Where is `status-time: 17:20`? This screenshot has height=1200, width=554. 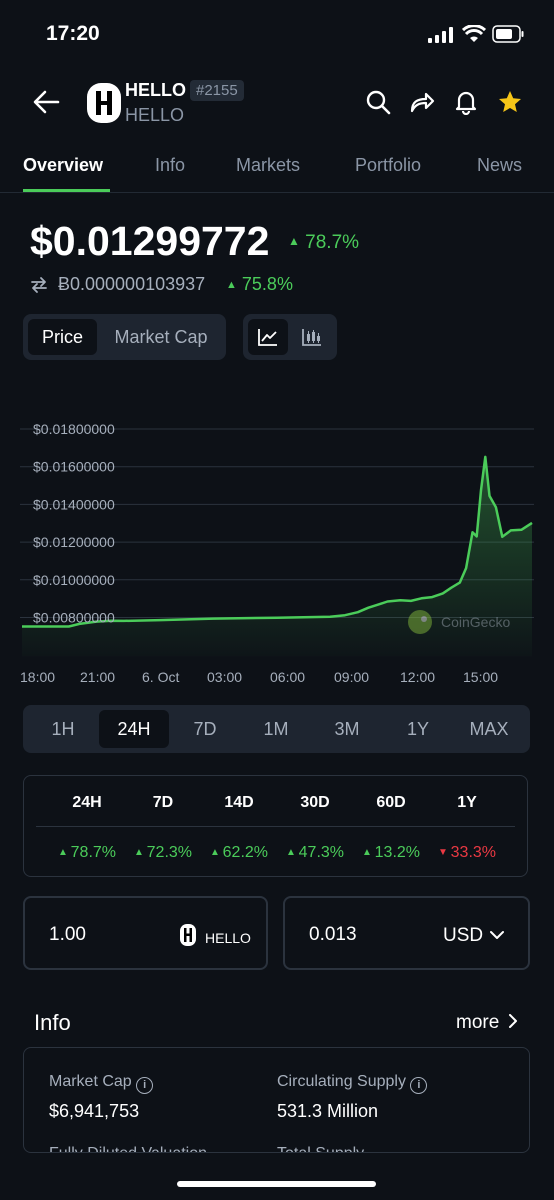
status-time: 17:20 is located at coordinates (73, 33).